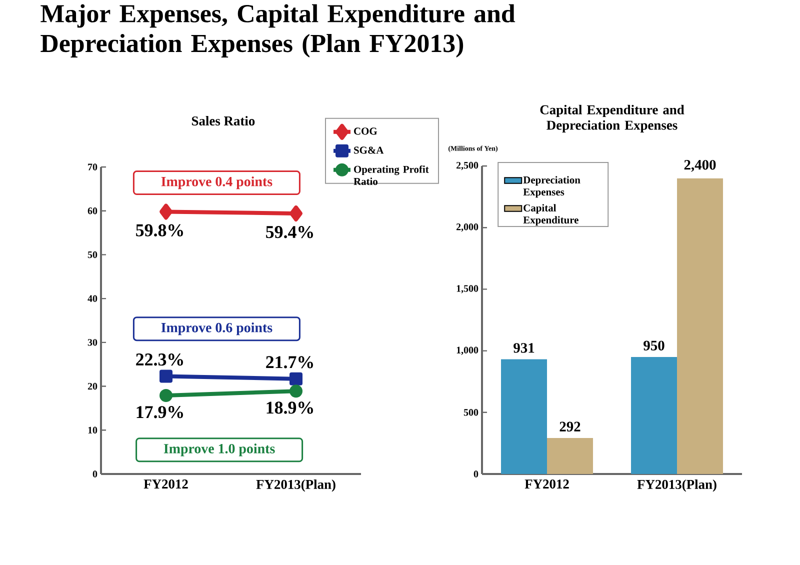  Describe the element at coordinates (467, 289) in the screenshot. I see `y-tick-label: 1,500` at that location.